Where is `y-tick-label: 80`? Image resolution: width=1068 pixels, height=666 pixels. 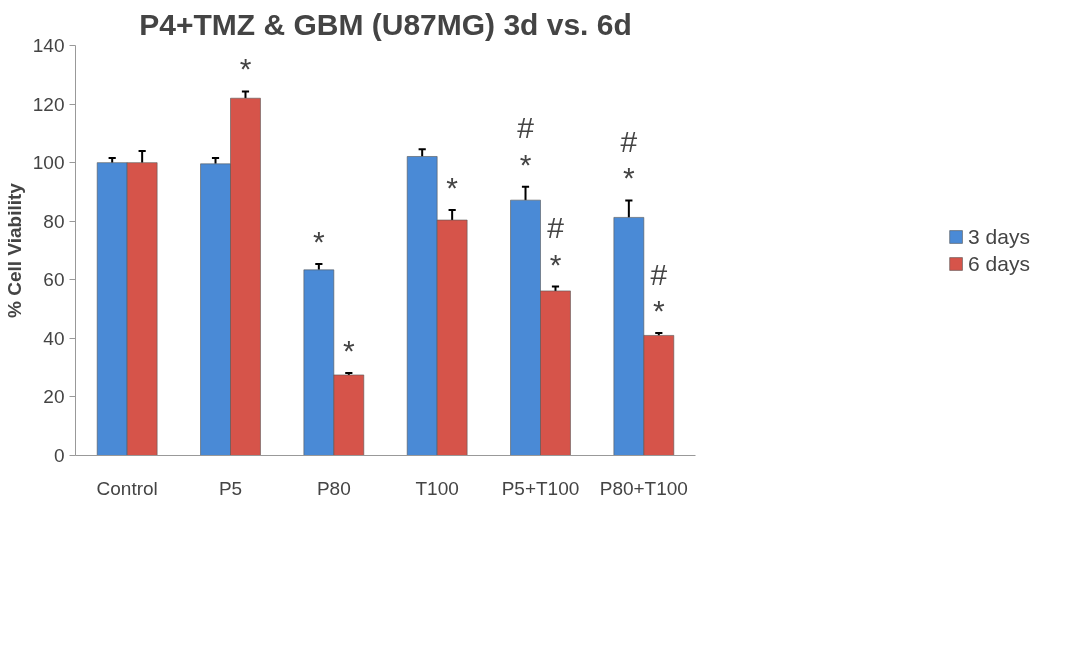 y-tick-label: 80 is located at coordinates (54, 221).